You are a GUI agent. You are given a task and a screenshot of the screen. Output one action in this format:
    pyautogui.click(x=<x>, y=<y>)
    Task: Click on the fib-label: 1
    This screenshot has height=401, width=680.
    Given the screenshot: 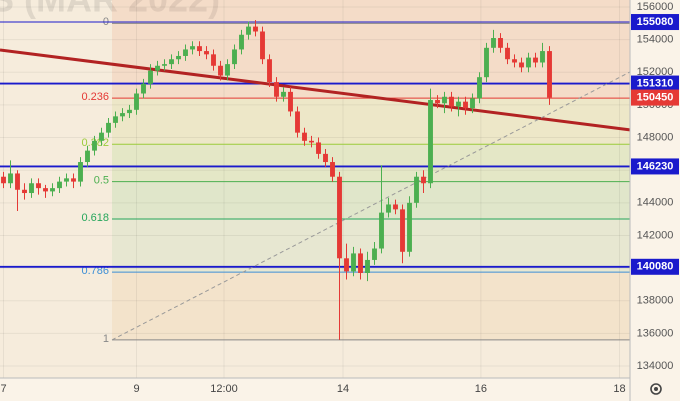 What is the action you would take?
    pyautogui.click(x=106, y=339)
    